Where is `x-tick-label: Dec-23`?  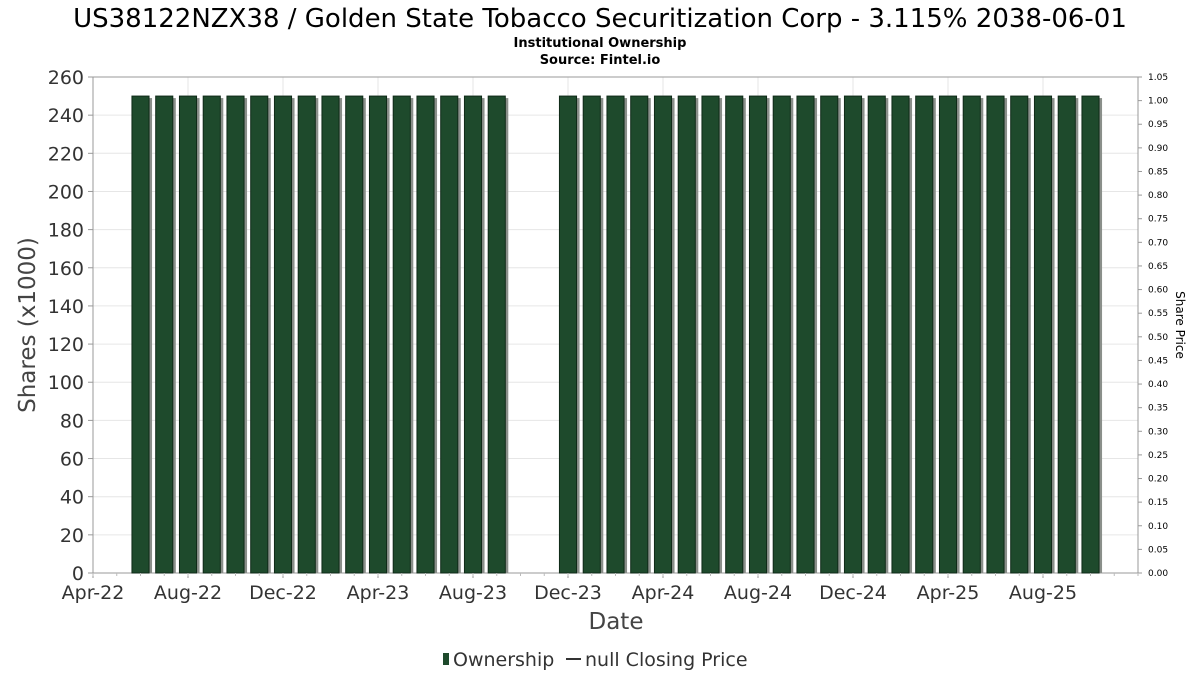 x-tick-label: Dec-23 is located at coordinates (568, 593).